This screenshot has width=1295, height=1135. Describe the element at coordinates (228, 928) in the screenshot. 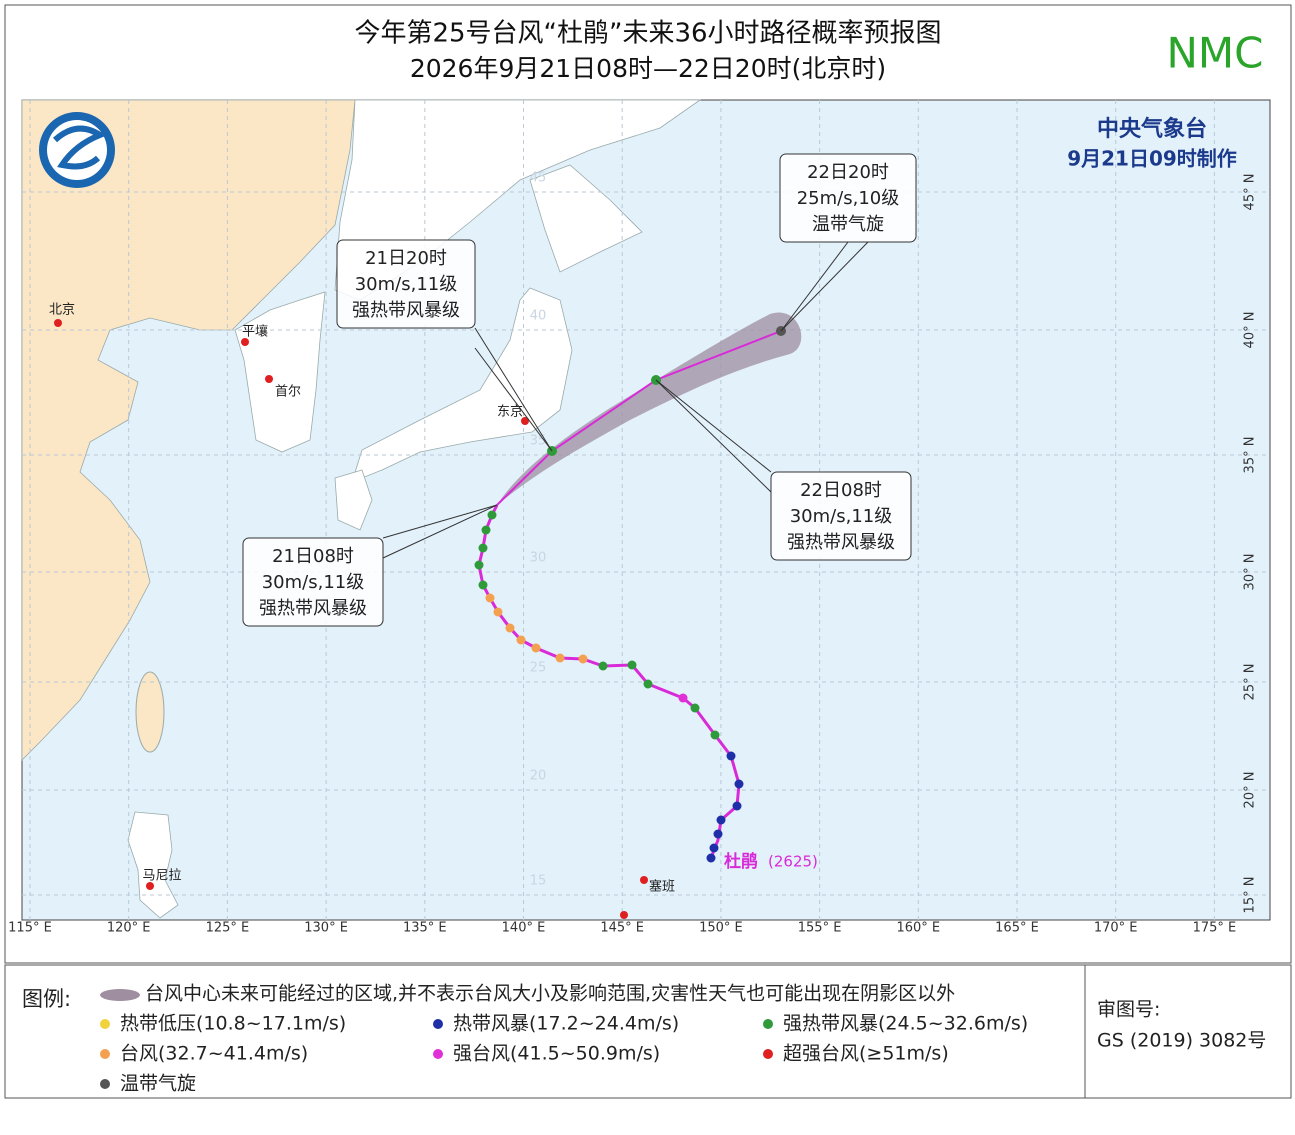

I see `lon-label: 125° E` at that location.